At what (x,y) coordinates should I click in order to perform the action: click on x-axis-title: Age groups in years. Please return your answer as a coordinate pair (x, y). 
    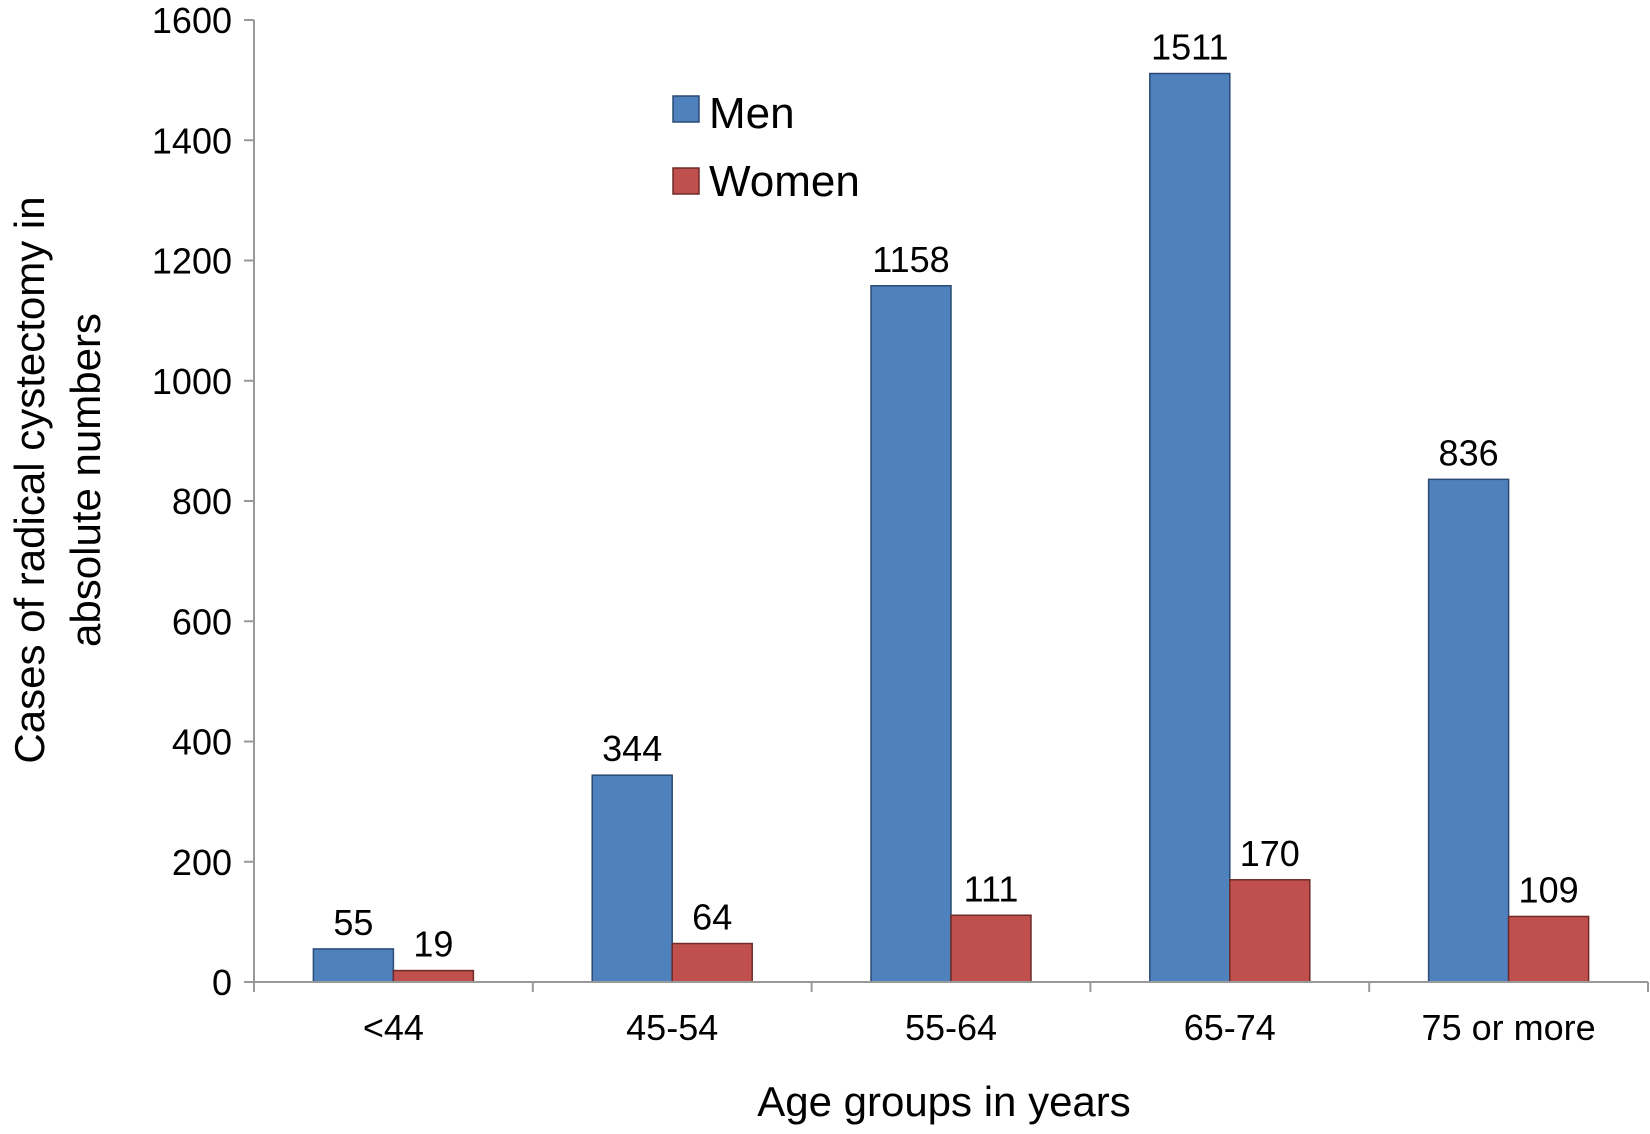
    Looking at the image, I should click on (944, 1101).